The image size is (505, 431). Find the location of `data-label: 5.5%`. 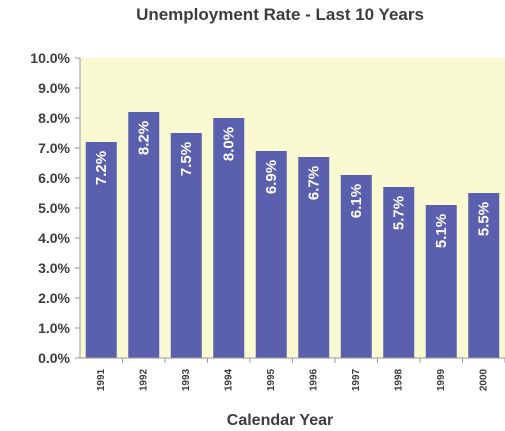

data-label: 5.5% is located at coordinates (483, 219).